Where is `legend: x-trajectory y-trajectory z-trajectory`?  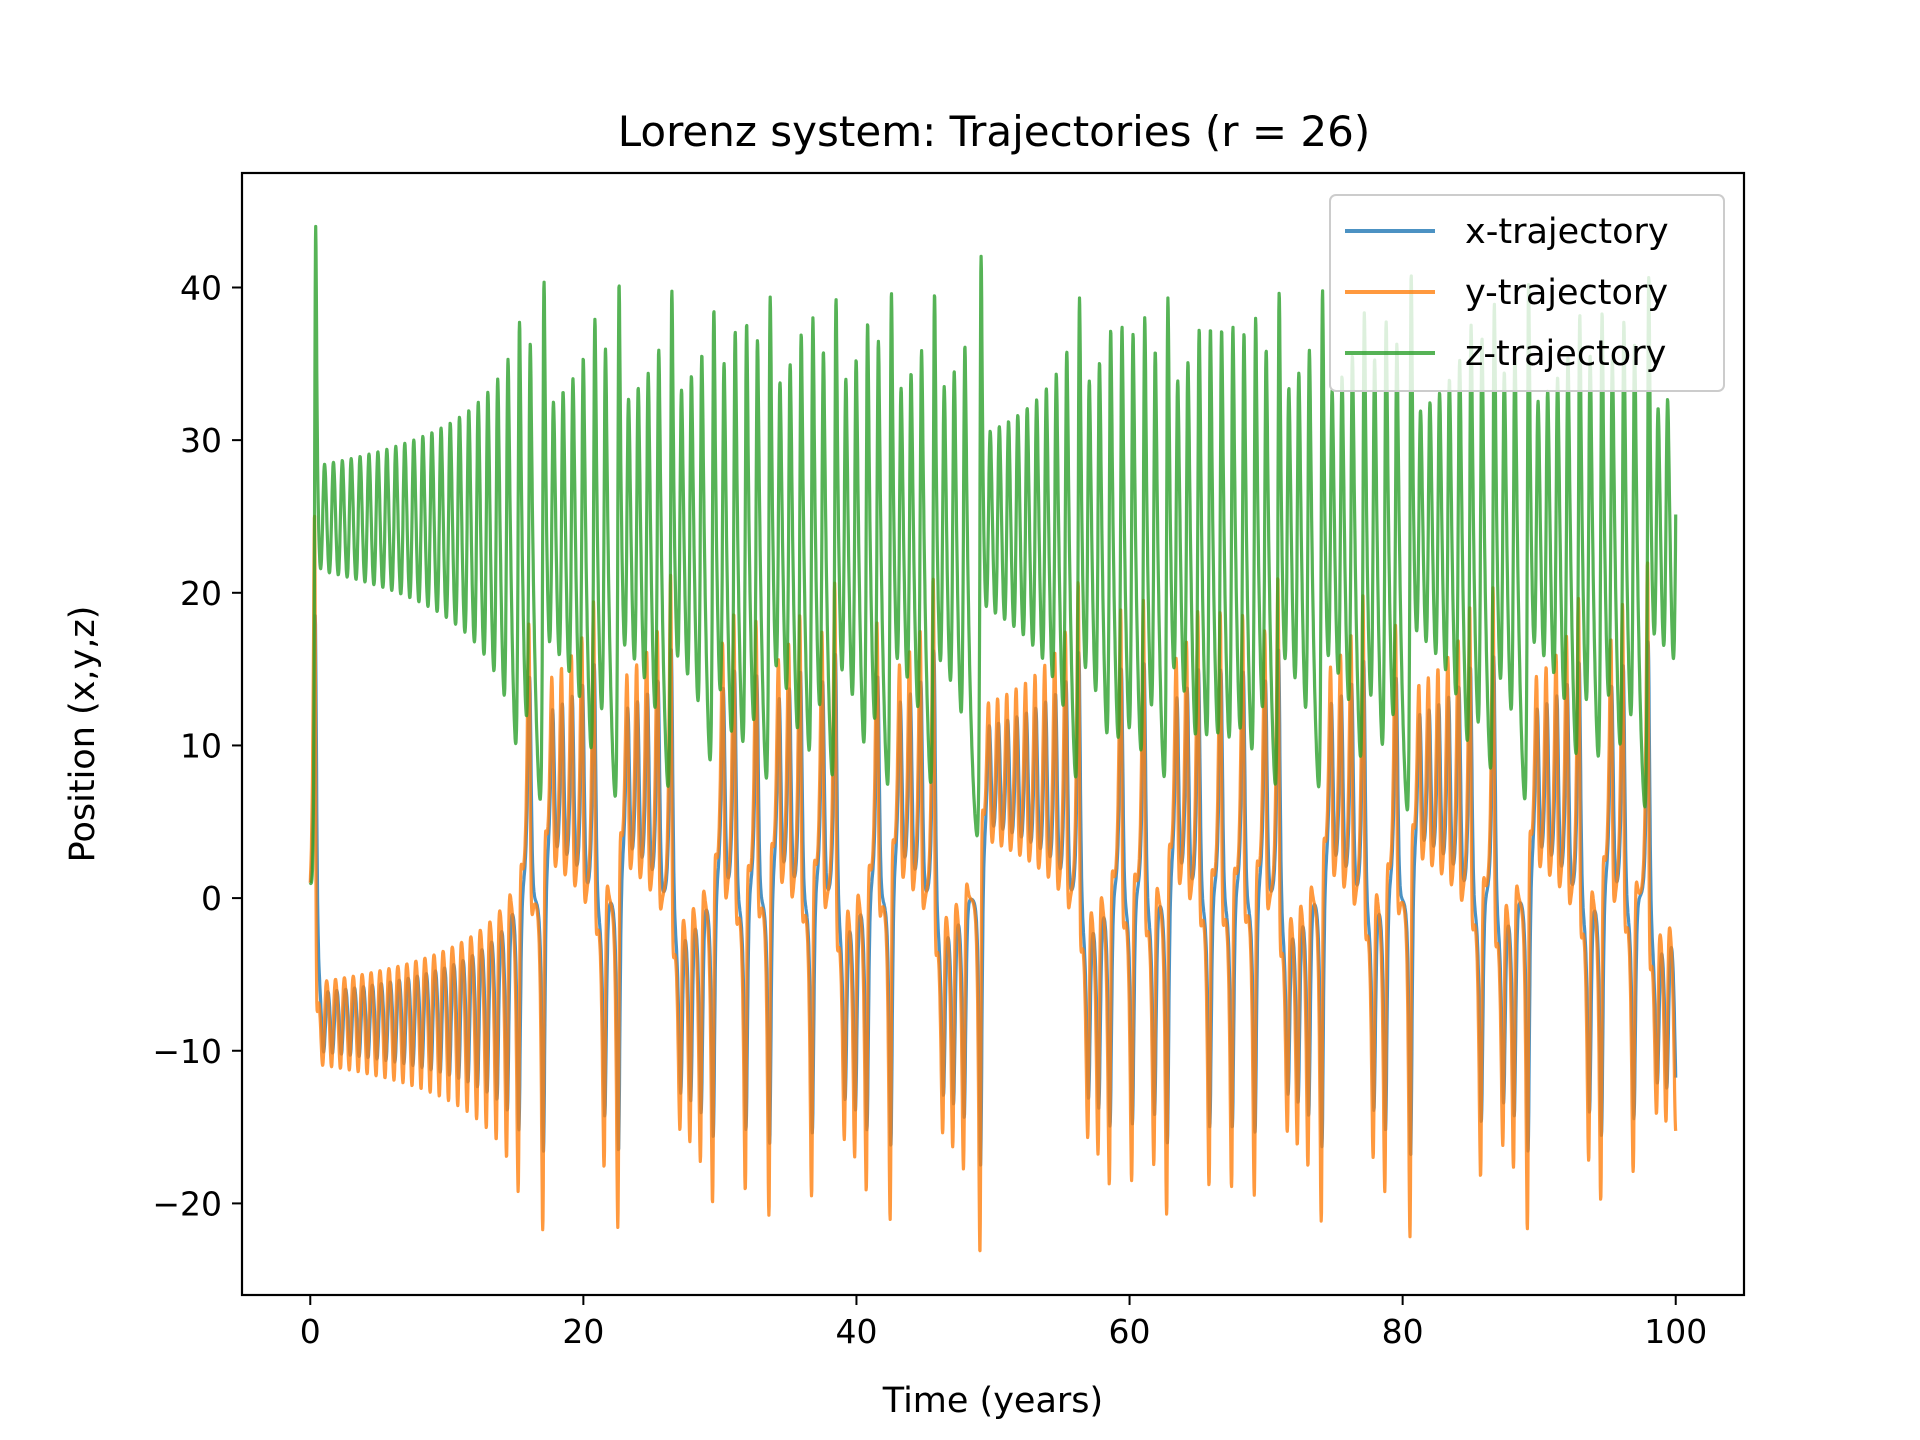
legend: x-trajectory y-trajectory z-trajectory is located at coordinates (1527, 293).